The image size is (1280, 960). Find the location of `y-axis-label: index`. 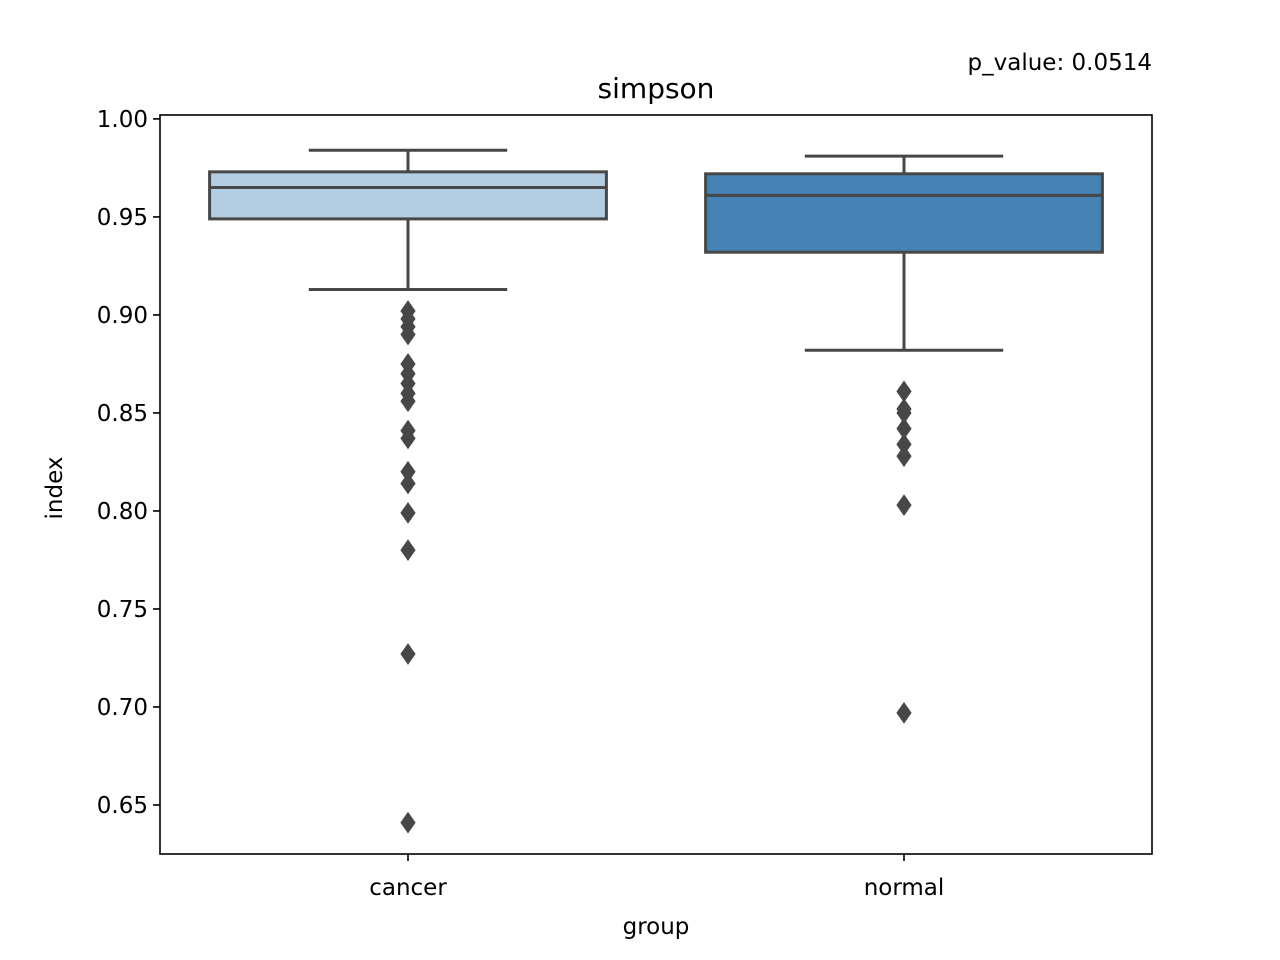

y-axis-label: index is located at coordinates (55, 488).